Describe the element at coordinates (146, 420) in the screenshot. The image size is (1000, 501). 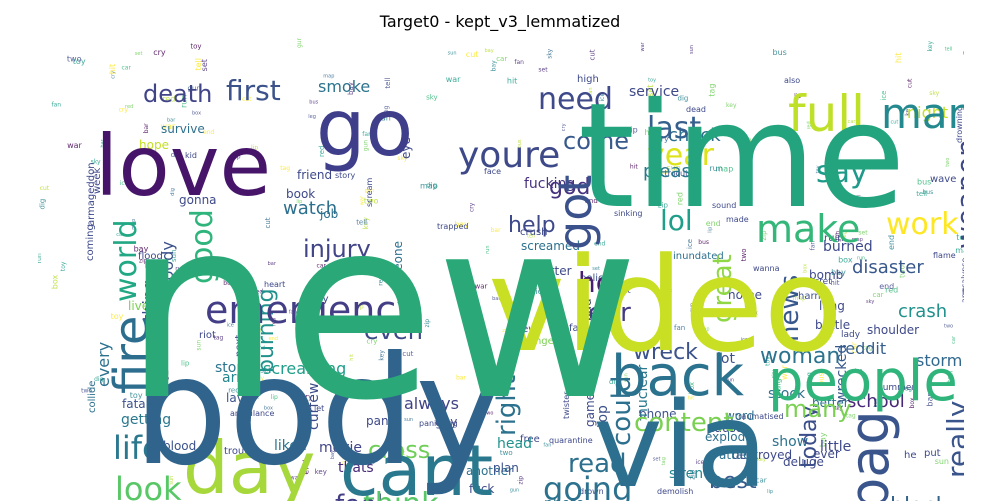
I see `word-getting: getting` at that location.